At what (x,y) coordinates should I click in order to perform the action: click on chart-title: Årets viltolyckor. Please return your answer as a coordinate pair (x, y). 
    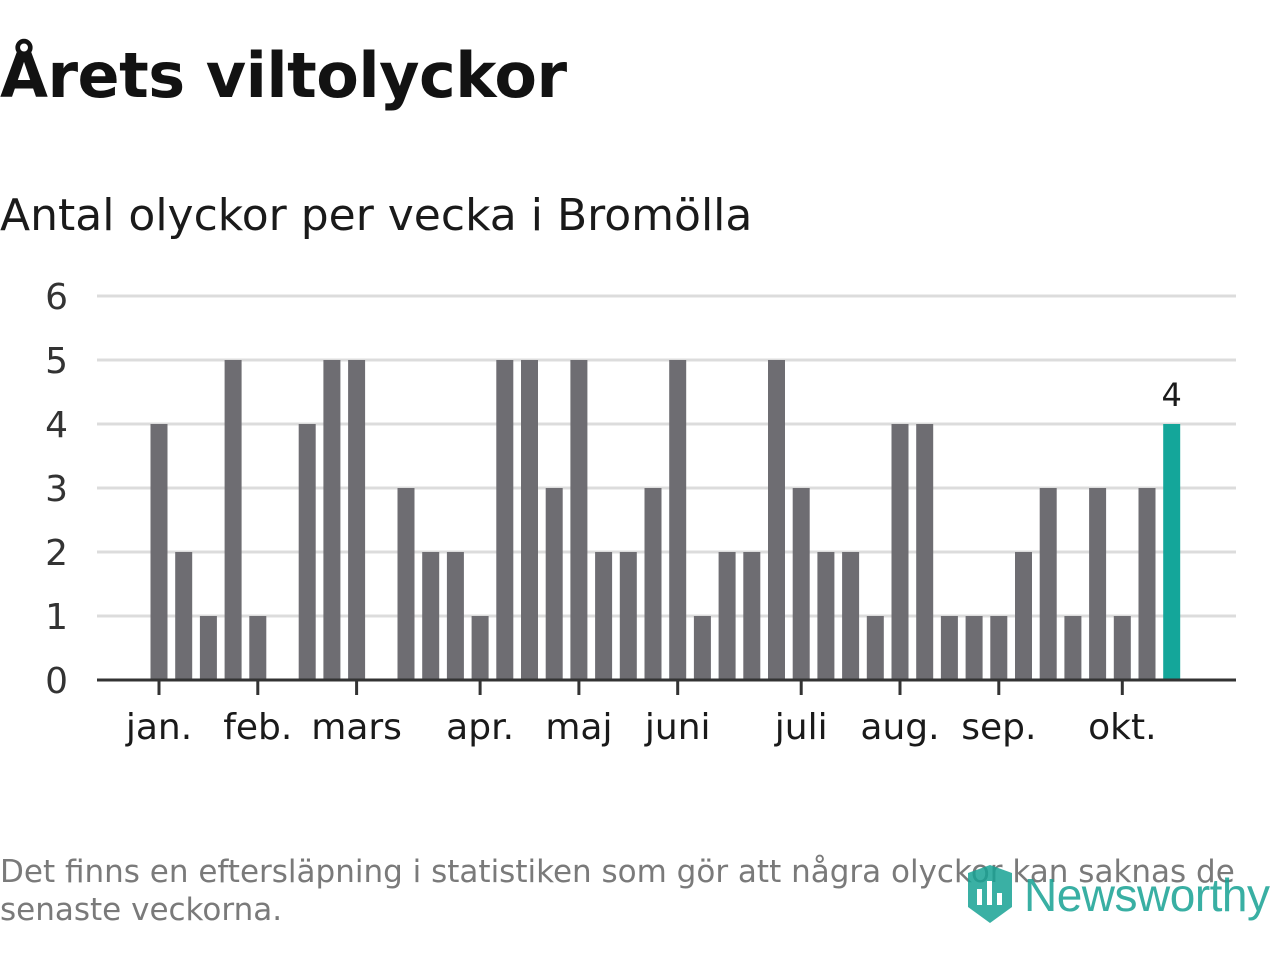
    Looking at the image, I should click on (283, 75).